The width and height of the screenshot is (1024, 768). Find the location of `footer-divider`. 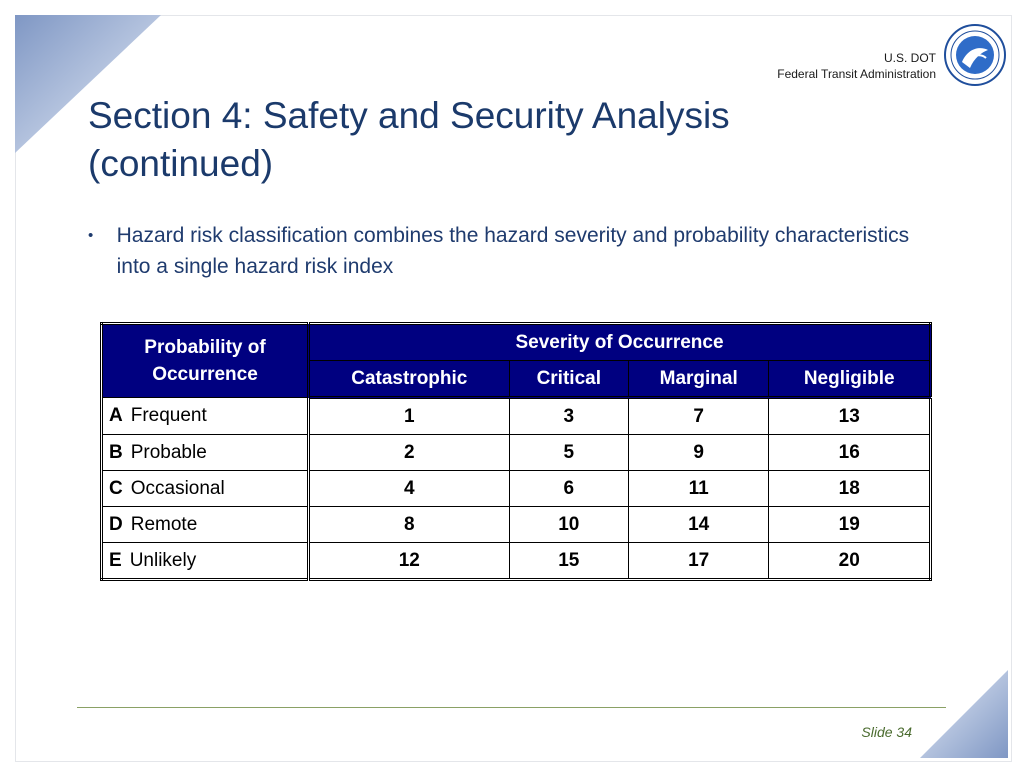

footer-divider is located at coordinates (511, 707).